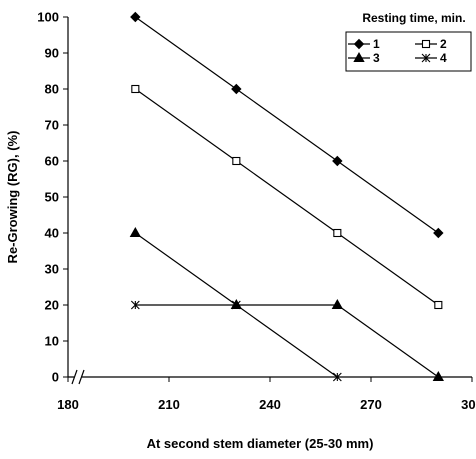  I want to click on x-axis-title: At second stem diameter (25-30 mm), so click(260, 443).